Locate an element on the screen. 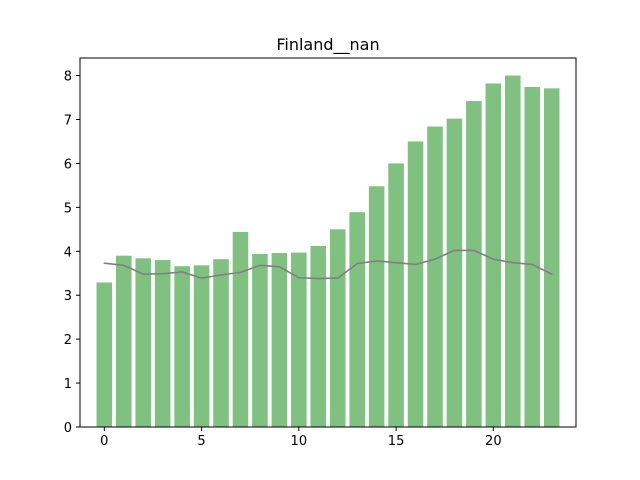 The image size is (640, 480). y-tick-label-7: 7 is located at coordinates (68, 121).